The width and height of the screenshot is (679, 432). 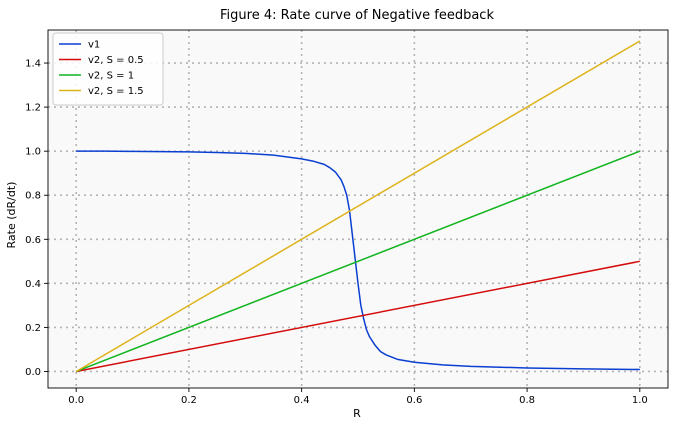 What do you see at coordinates (189, 400) in the screenshot?
I see `x-tick-label: 0.2` at bounding box center [189, 400].